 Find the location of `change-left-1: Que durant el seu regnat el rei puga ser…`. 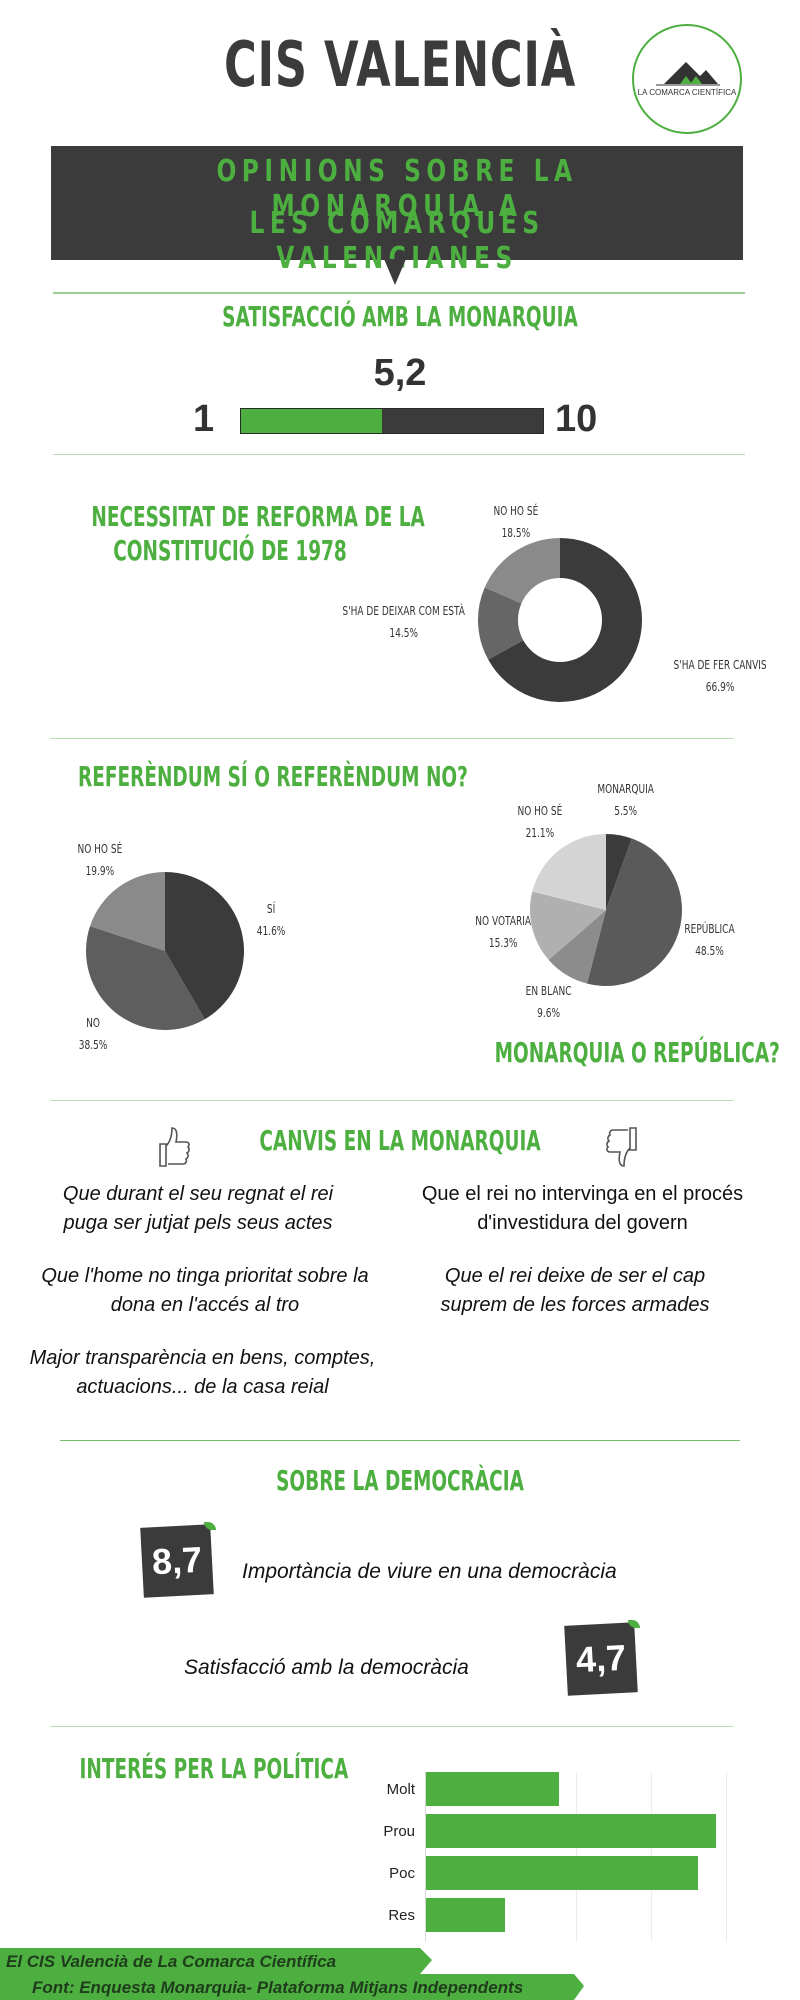

change-left-1: Que durant el seu regnat el rei puga ser… is located at coordinates (198, 1208).